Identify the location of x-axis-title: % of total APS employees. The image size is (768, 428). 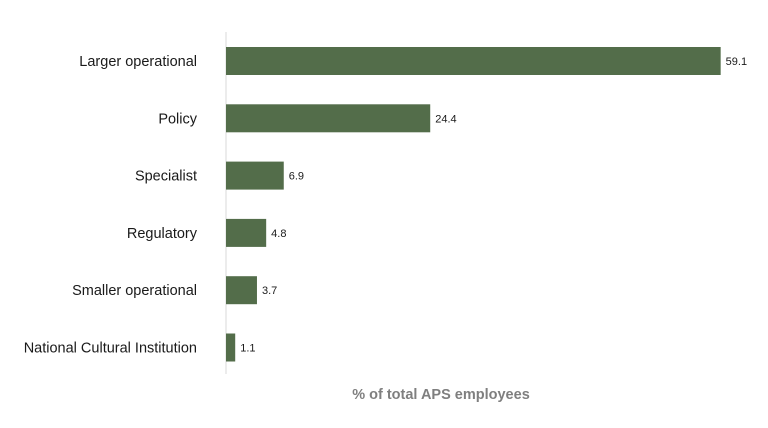
(441, 395).